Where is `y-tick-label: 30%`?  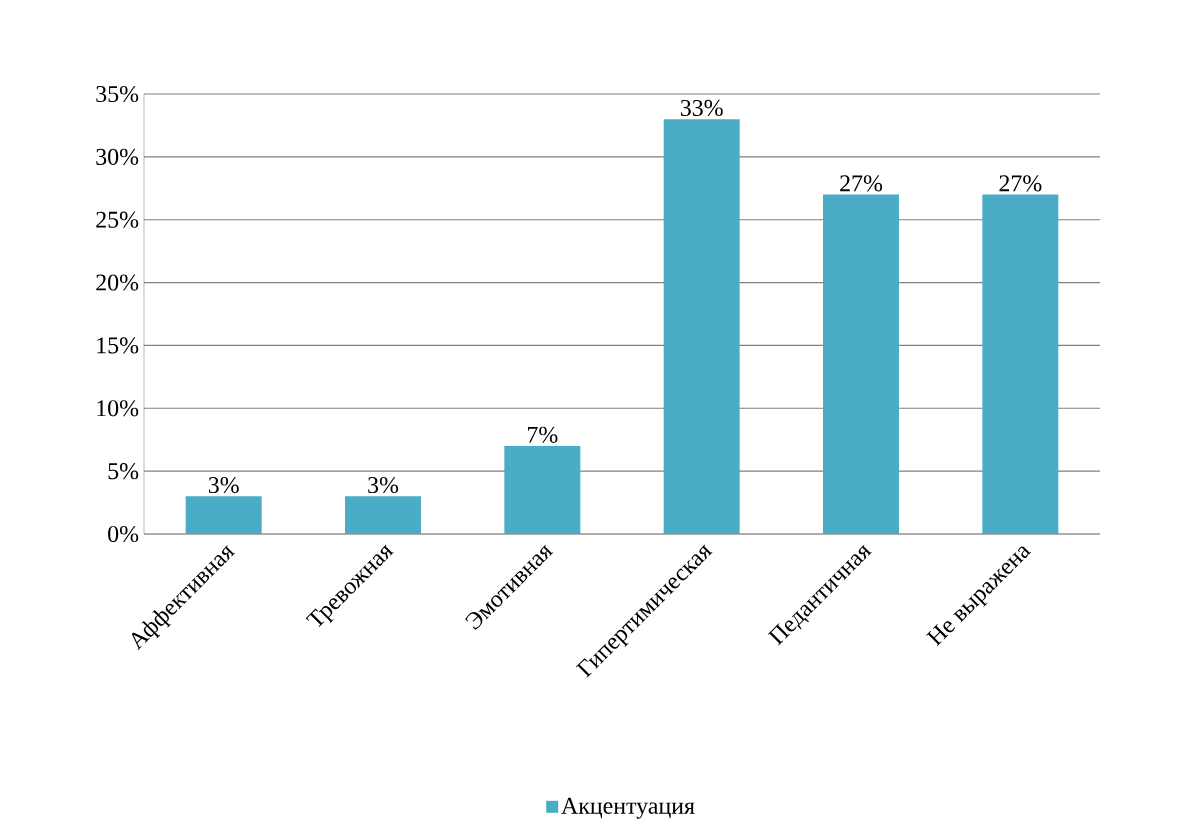 y-tick-label: 30% is located at coordinates (117, 156).